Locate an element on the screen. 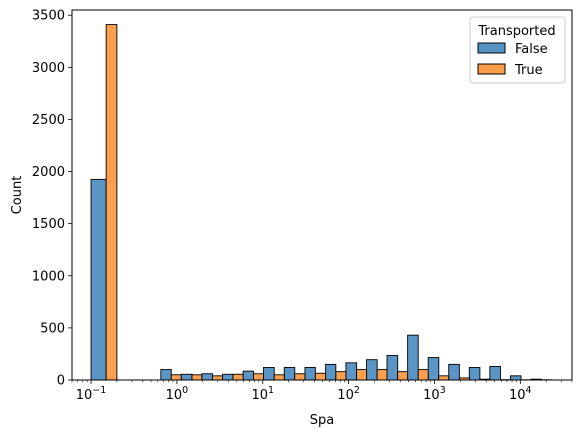 The width and height of the screenshot is (580, 437). x-tick-label-4: 10³ is located at coordinates (434, 394).